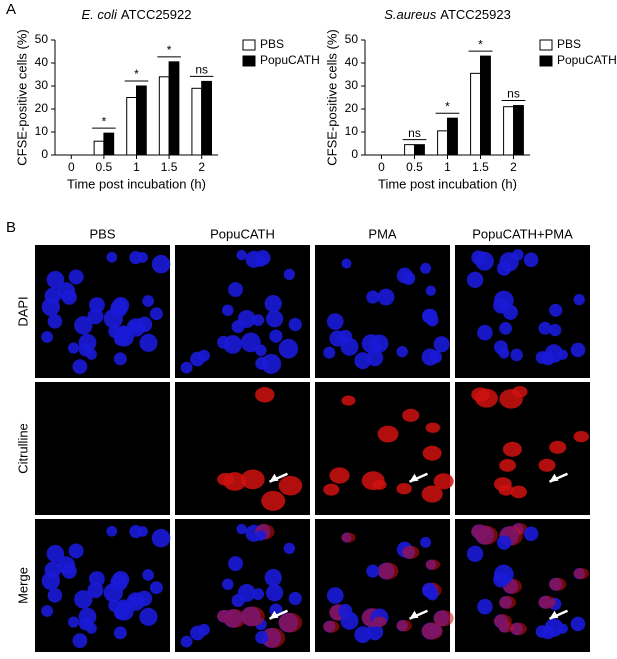 Image resolution: width=617 pixels, height=659 pixels. What do you see at coordinates (102, 233) in the screenshot?
I see `column-header: PBS` at bounding box center [102, 233].